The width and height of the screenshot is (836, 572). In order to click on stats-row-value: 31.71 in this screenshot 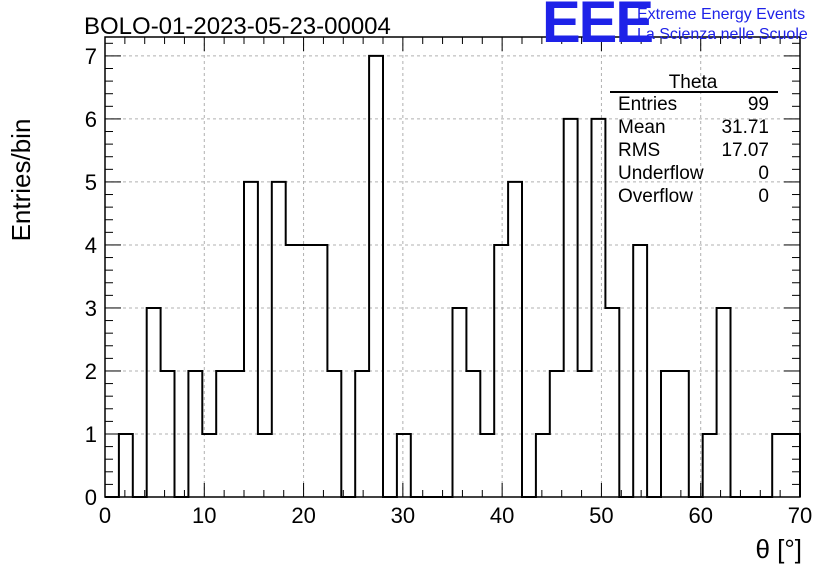, I will do `click(745, 127)`.